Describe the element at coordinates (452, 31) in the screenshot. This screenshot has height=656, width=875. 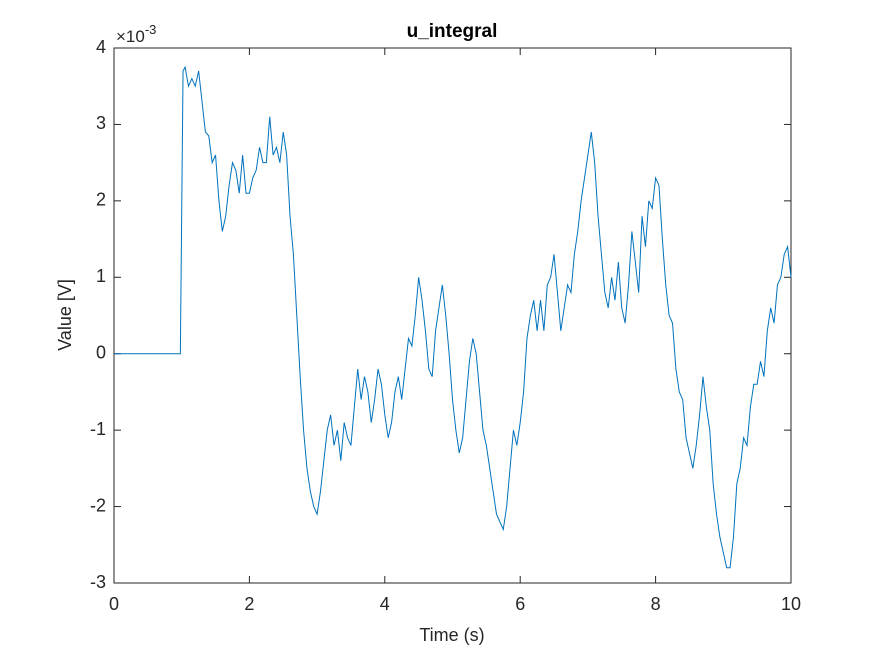
I see `chart-title: u_integral` at that location.